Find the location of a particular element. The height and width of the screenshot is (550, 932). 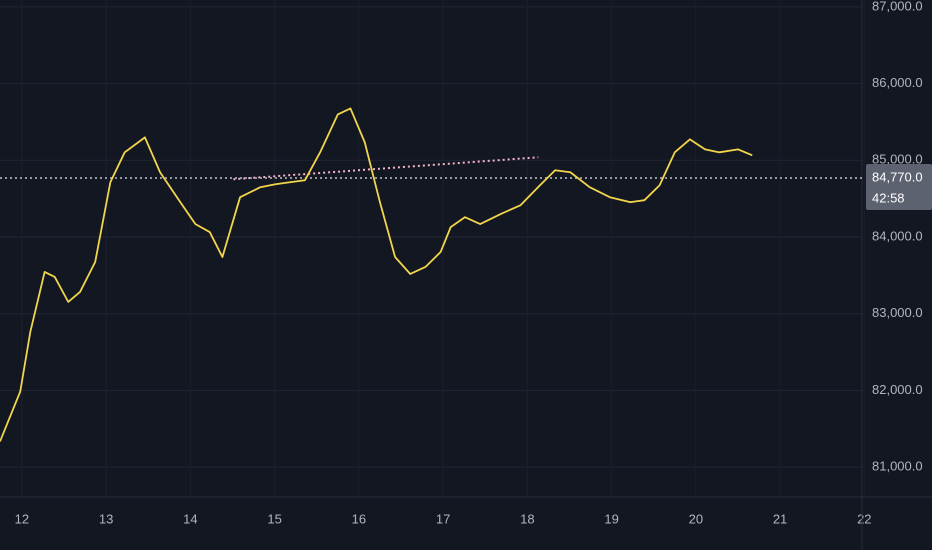

x-tick-label: 12 is located at coordinates (22, 518).